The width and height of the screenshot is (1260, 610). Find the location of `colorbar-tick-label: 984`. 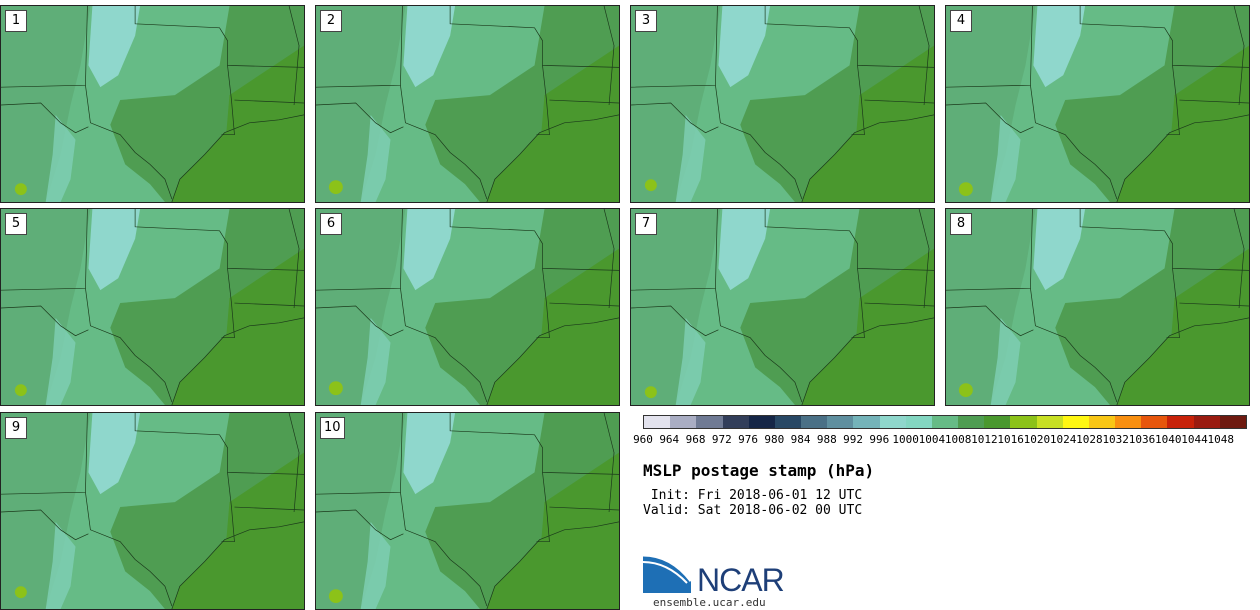

colorbar-tick-label: 984 is located at coordinates (800, 439).